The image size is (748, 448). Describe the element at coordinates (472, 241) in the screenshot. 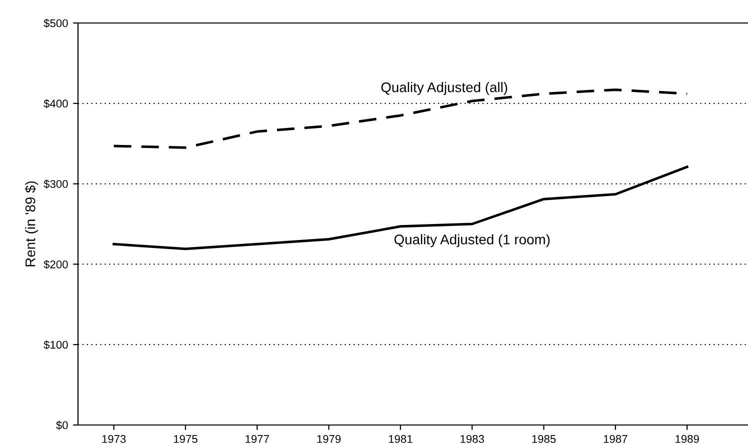

I see `annotation: Quality Adjusted (1 room)` at that location.